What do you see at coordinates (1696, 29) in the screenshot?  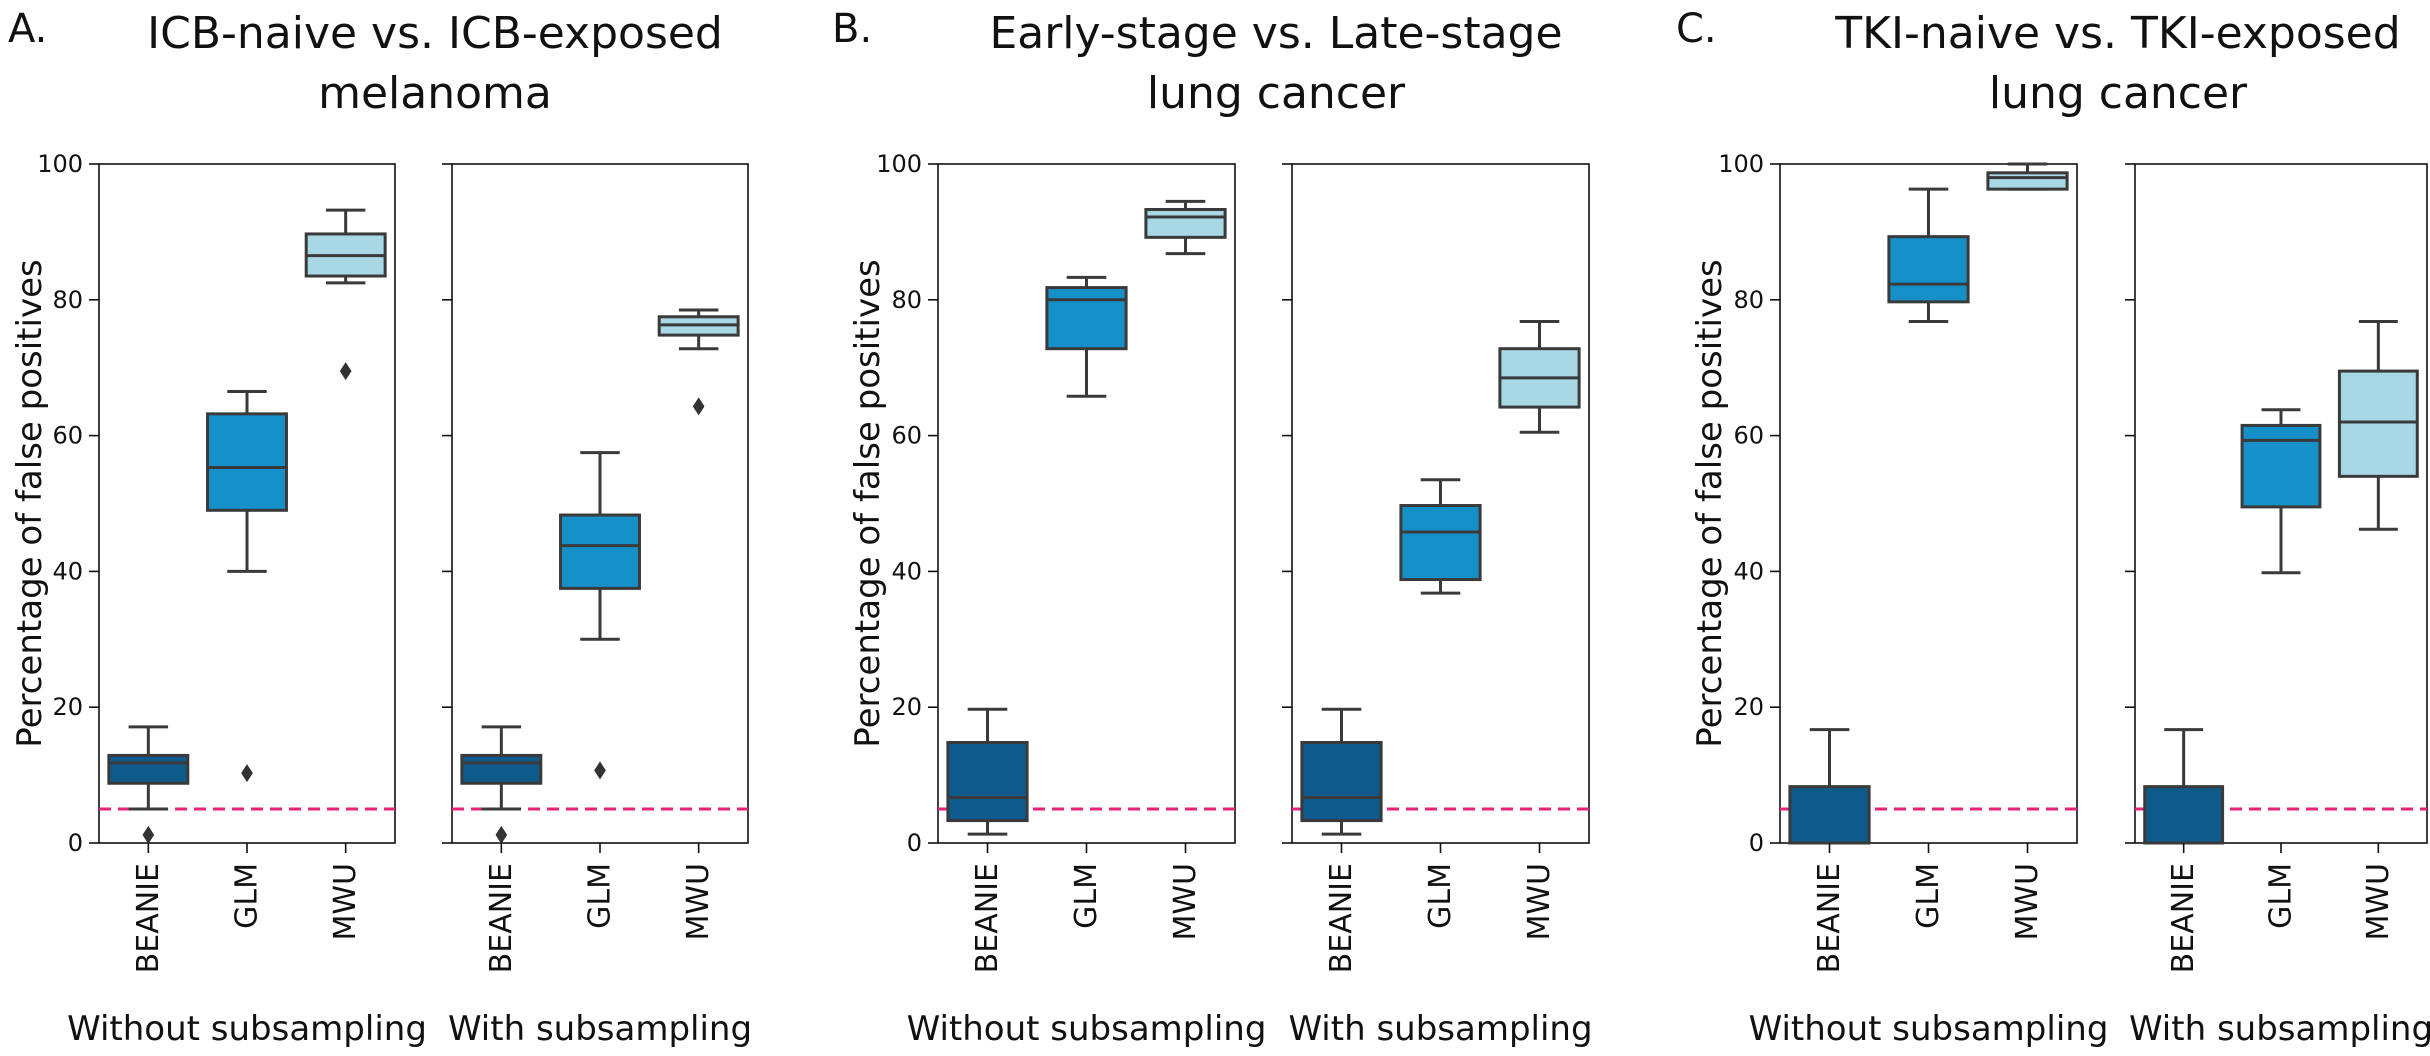 I see `panel-letter: C.` at bounding box center [1696, 29].